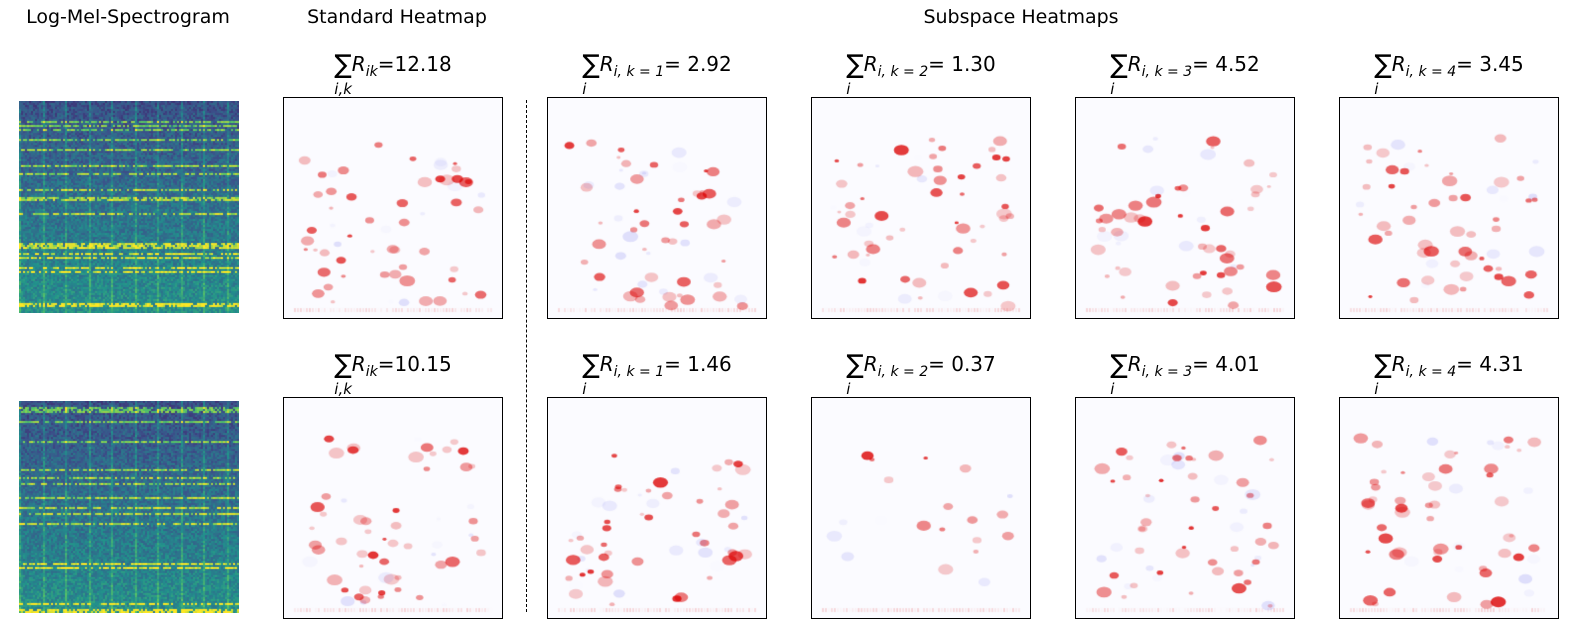  What do you see at coordinates (393, 508) in the screenshot?
I see `standard-heatmap-row2` at bounding box center [393, 508].